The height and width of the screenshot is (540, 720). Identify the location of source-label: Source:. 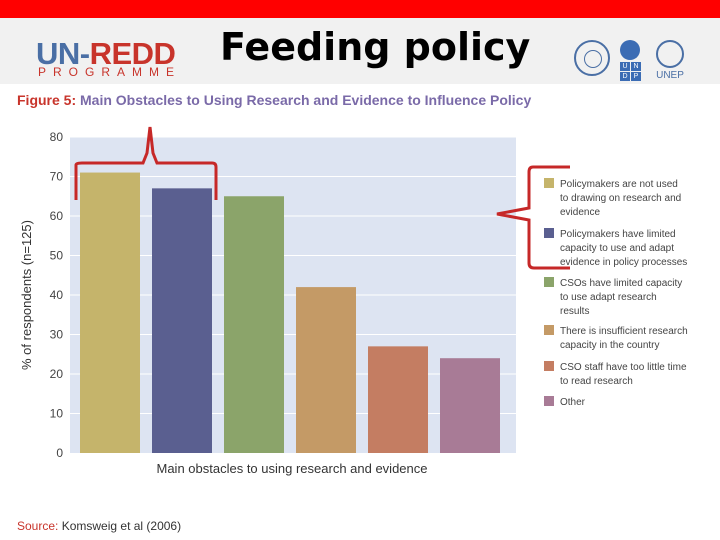
(38, 526).